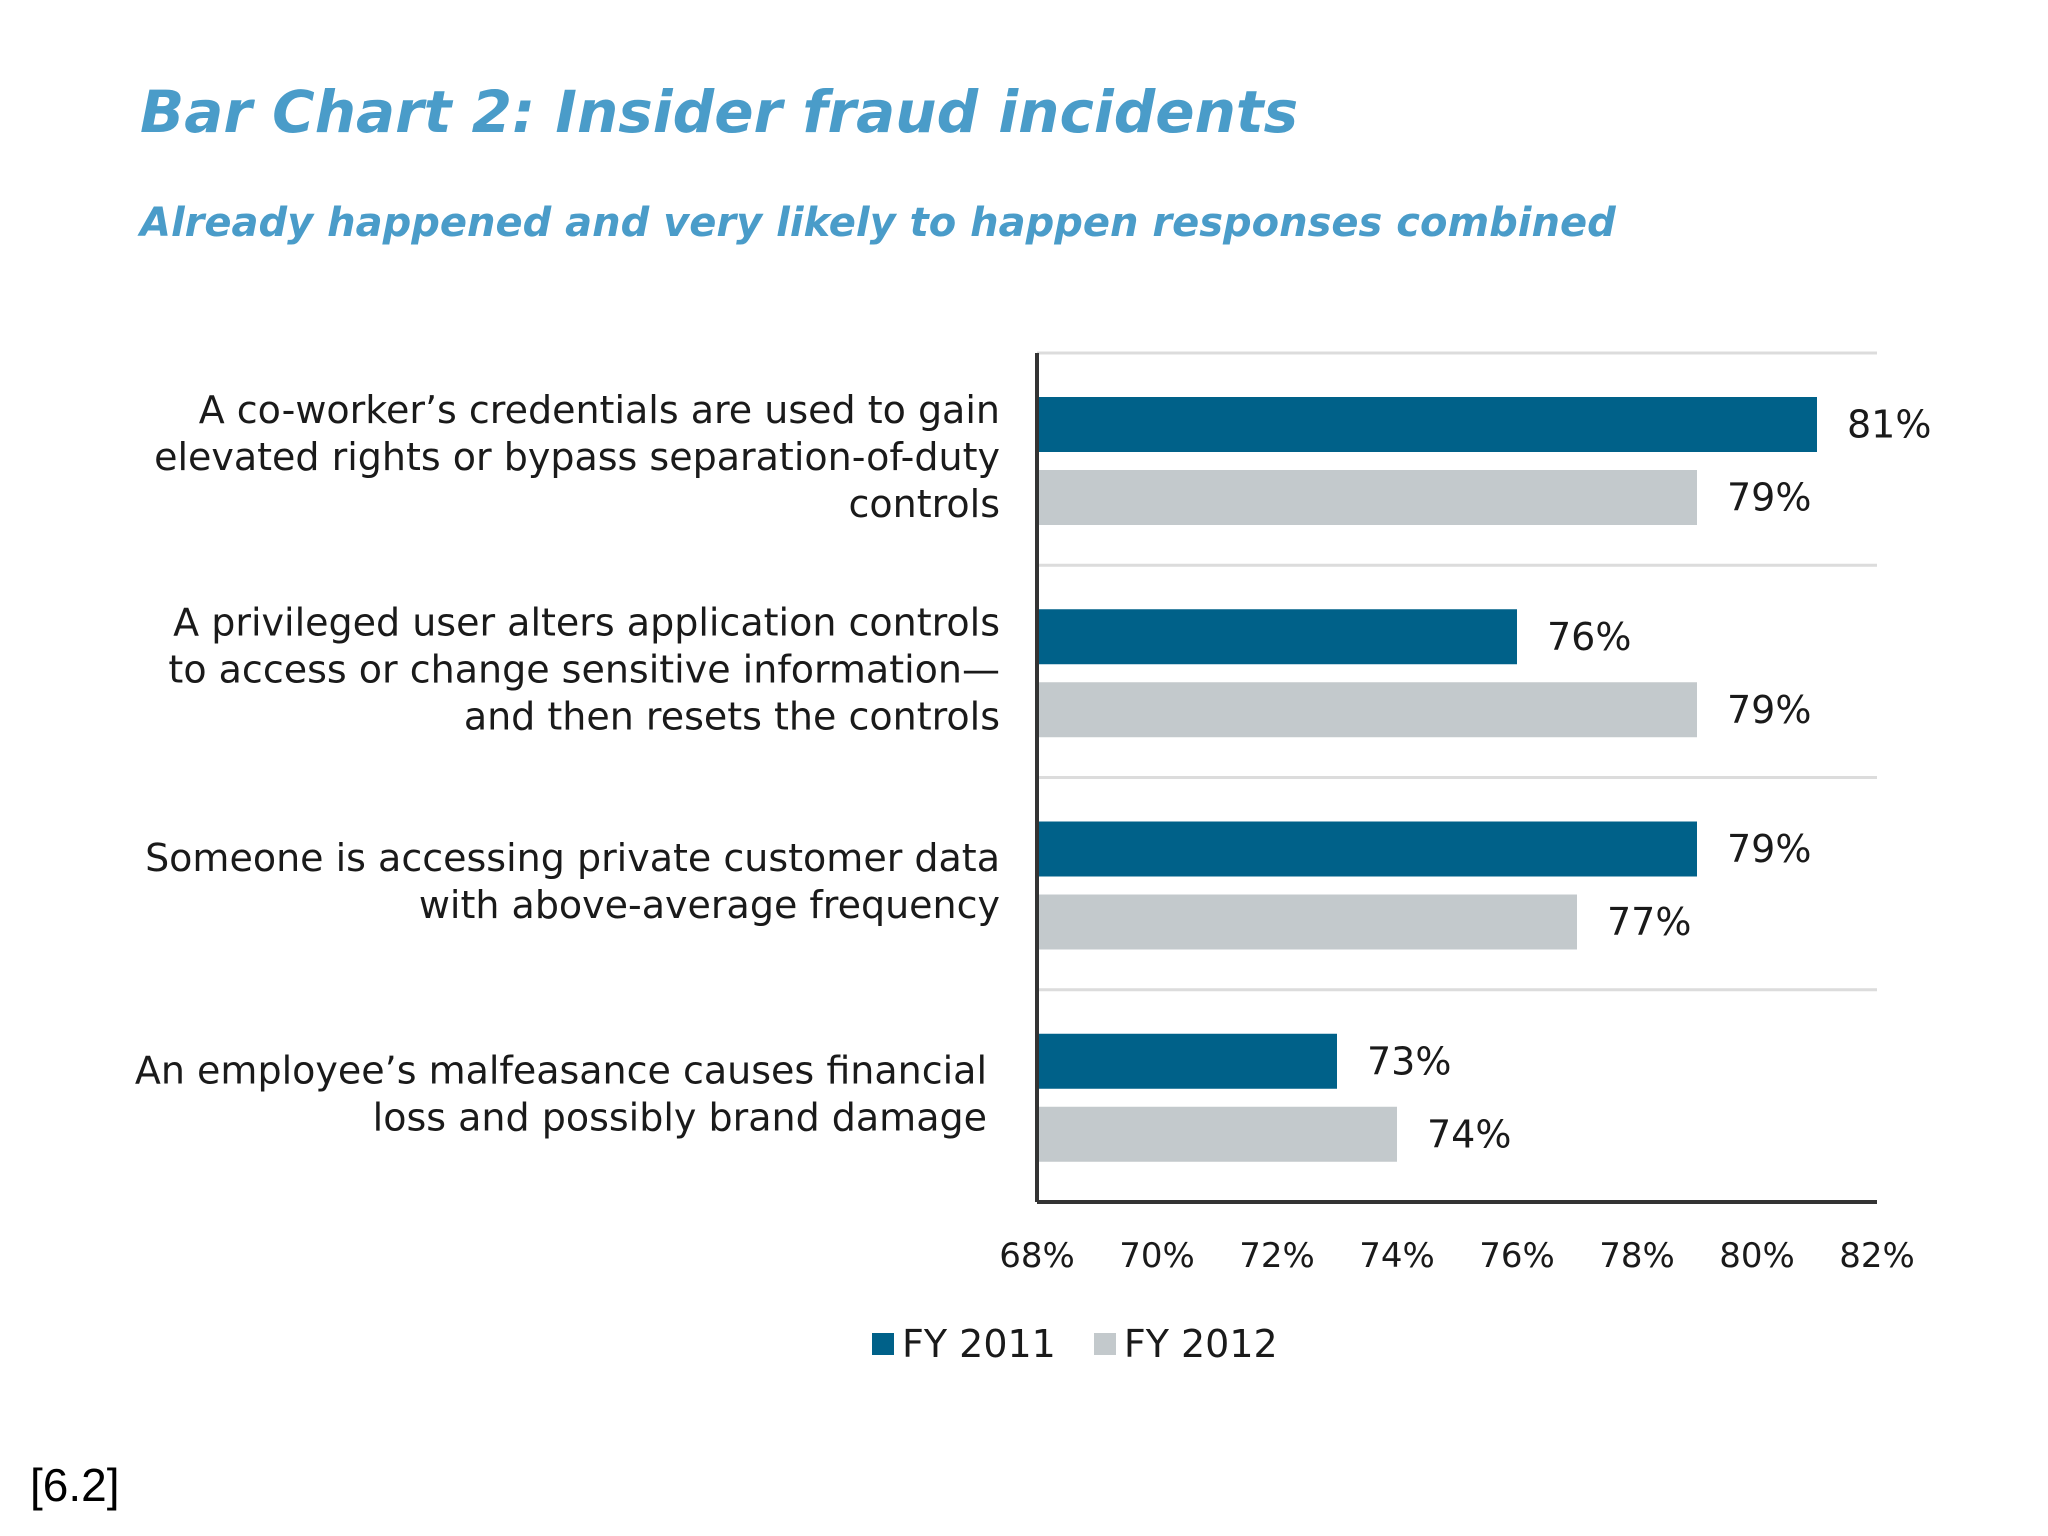  Describe the element at coordinates (1037, 1256) in the screenshot. I see `x-tick-label: 68%` at that location.